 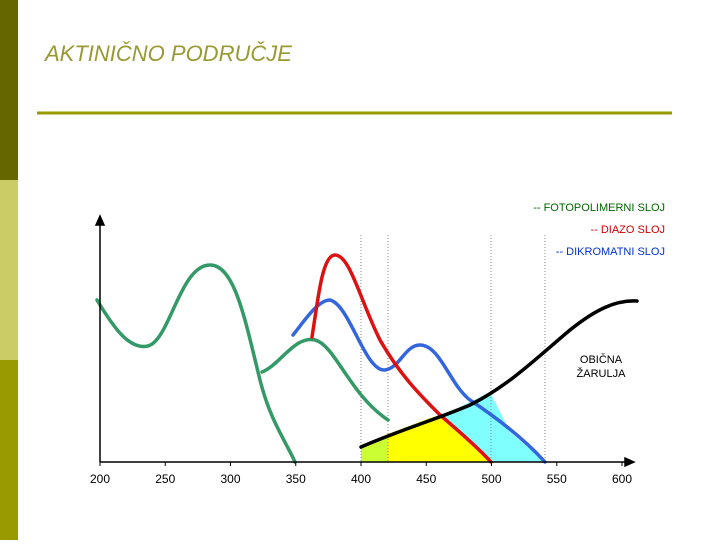 I want to click on annotation: ŽARULJA, so click(x=602, y=373).